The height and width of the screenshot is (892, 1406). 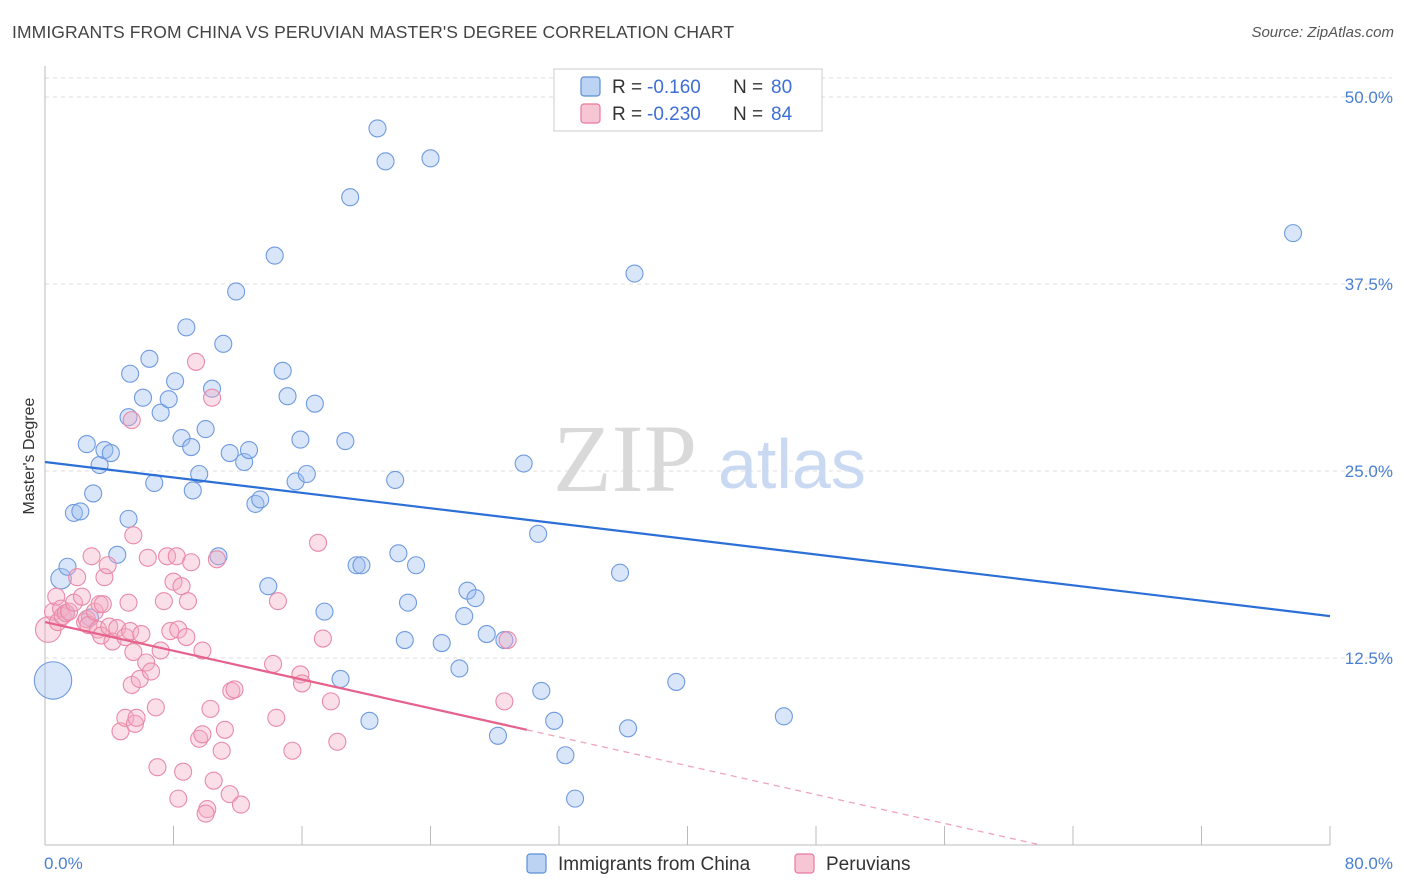 What do you see at coordinates (1369, 284) in the screenshot?
I see `y-tick-label-2: 37.5%` at bounding box center [1369, 284].